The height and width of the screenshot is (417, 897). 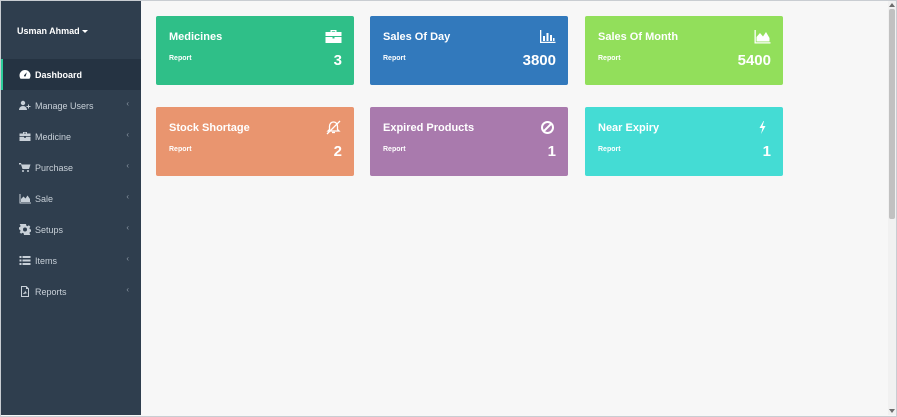 What do you see at coordinates (684, 50) in the screenshot?
I see `card-sales-of-month: Sales Of Month Report 5400` at bounding box center [684, 50].